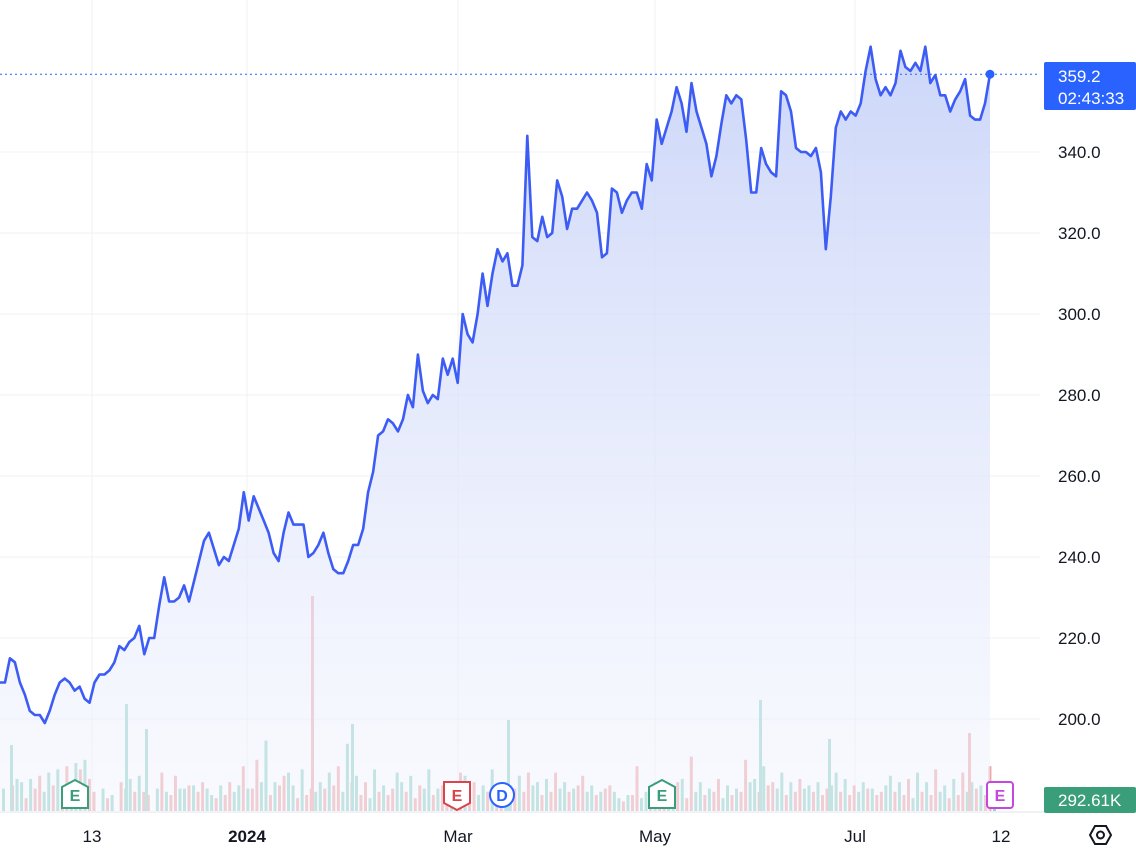 This screenshot has width=1136, height=852. What do you see at coordinates (1079, 436) in the screenshot?
I see `y-axis: 340.0 320.0 300.0 280.0 260.0 240.0 220.0 200.0` at bounding box center [1079, 436].